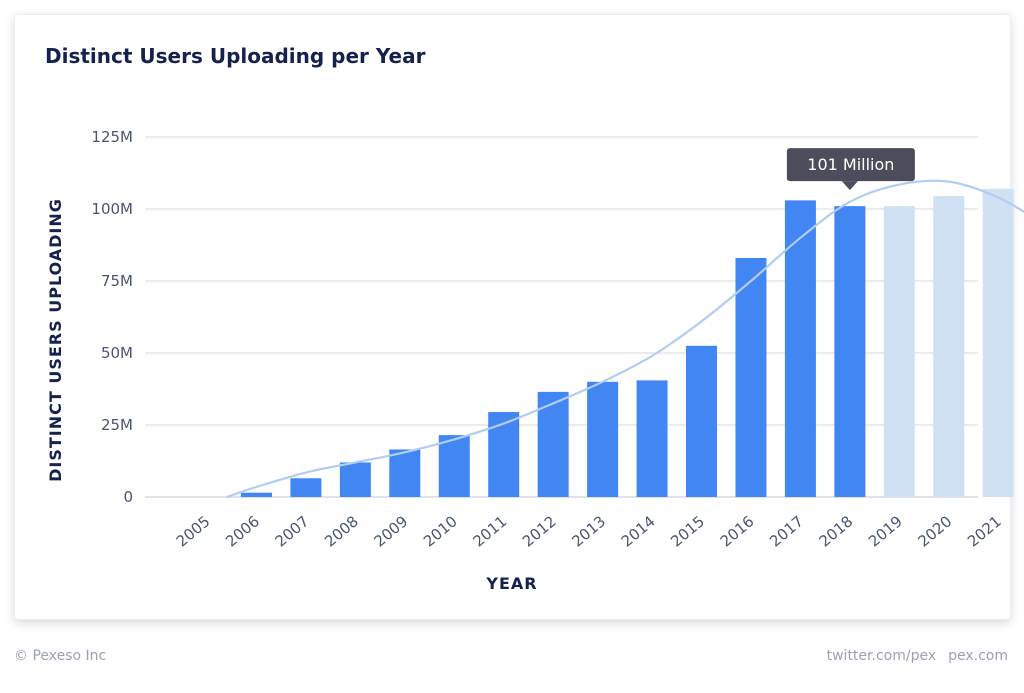 This screenshot has height=693, width=1024. I want to click on x-tick-label: 2016, so click(737, 531).